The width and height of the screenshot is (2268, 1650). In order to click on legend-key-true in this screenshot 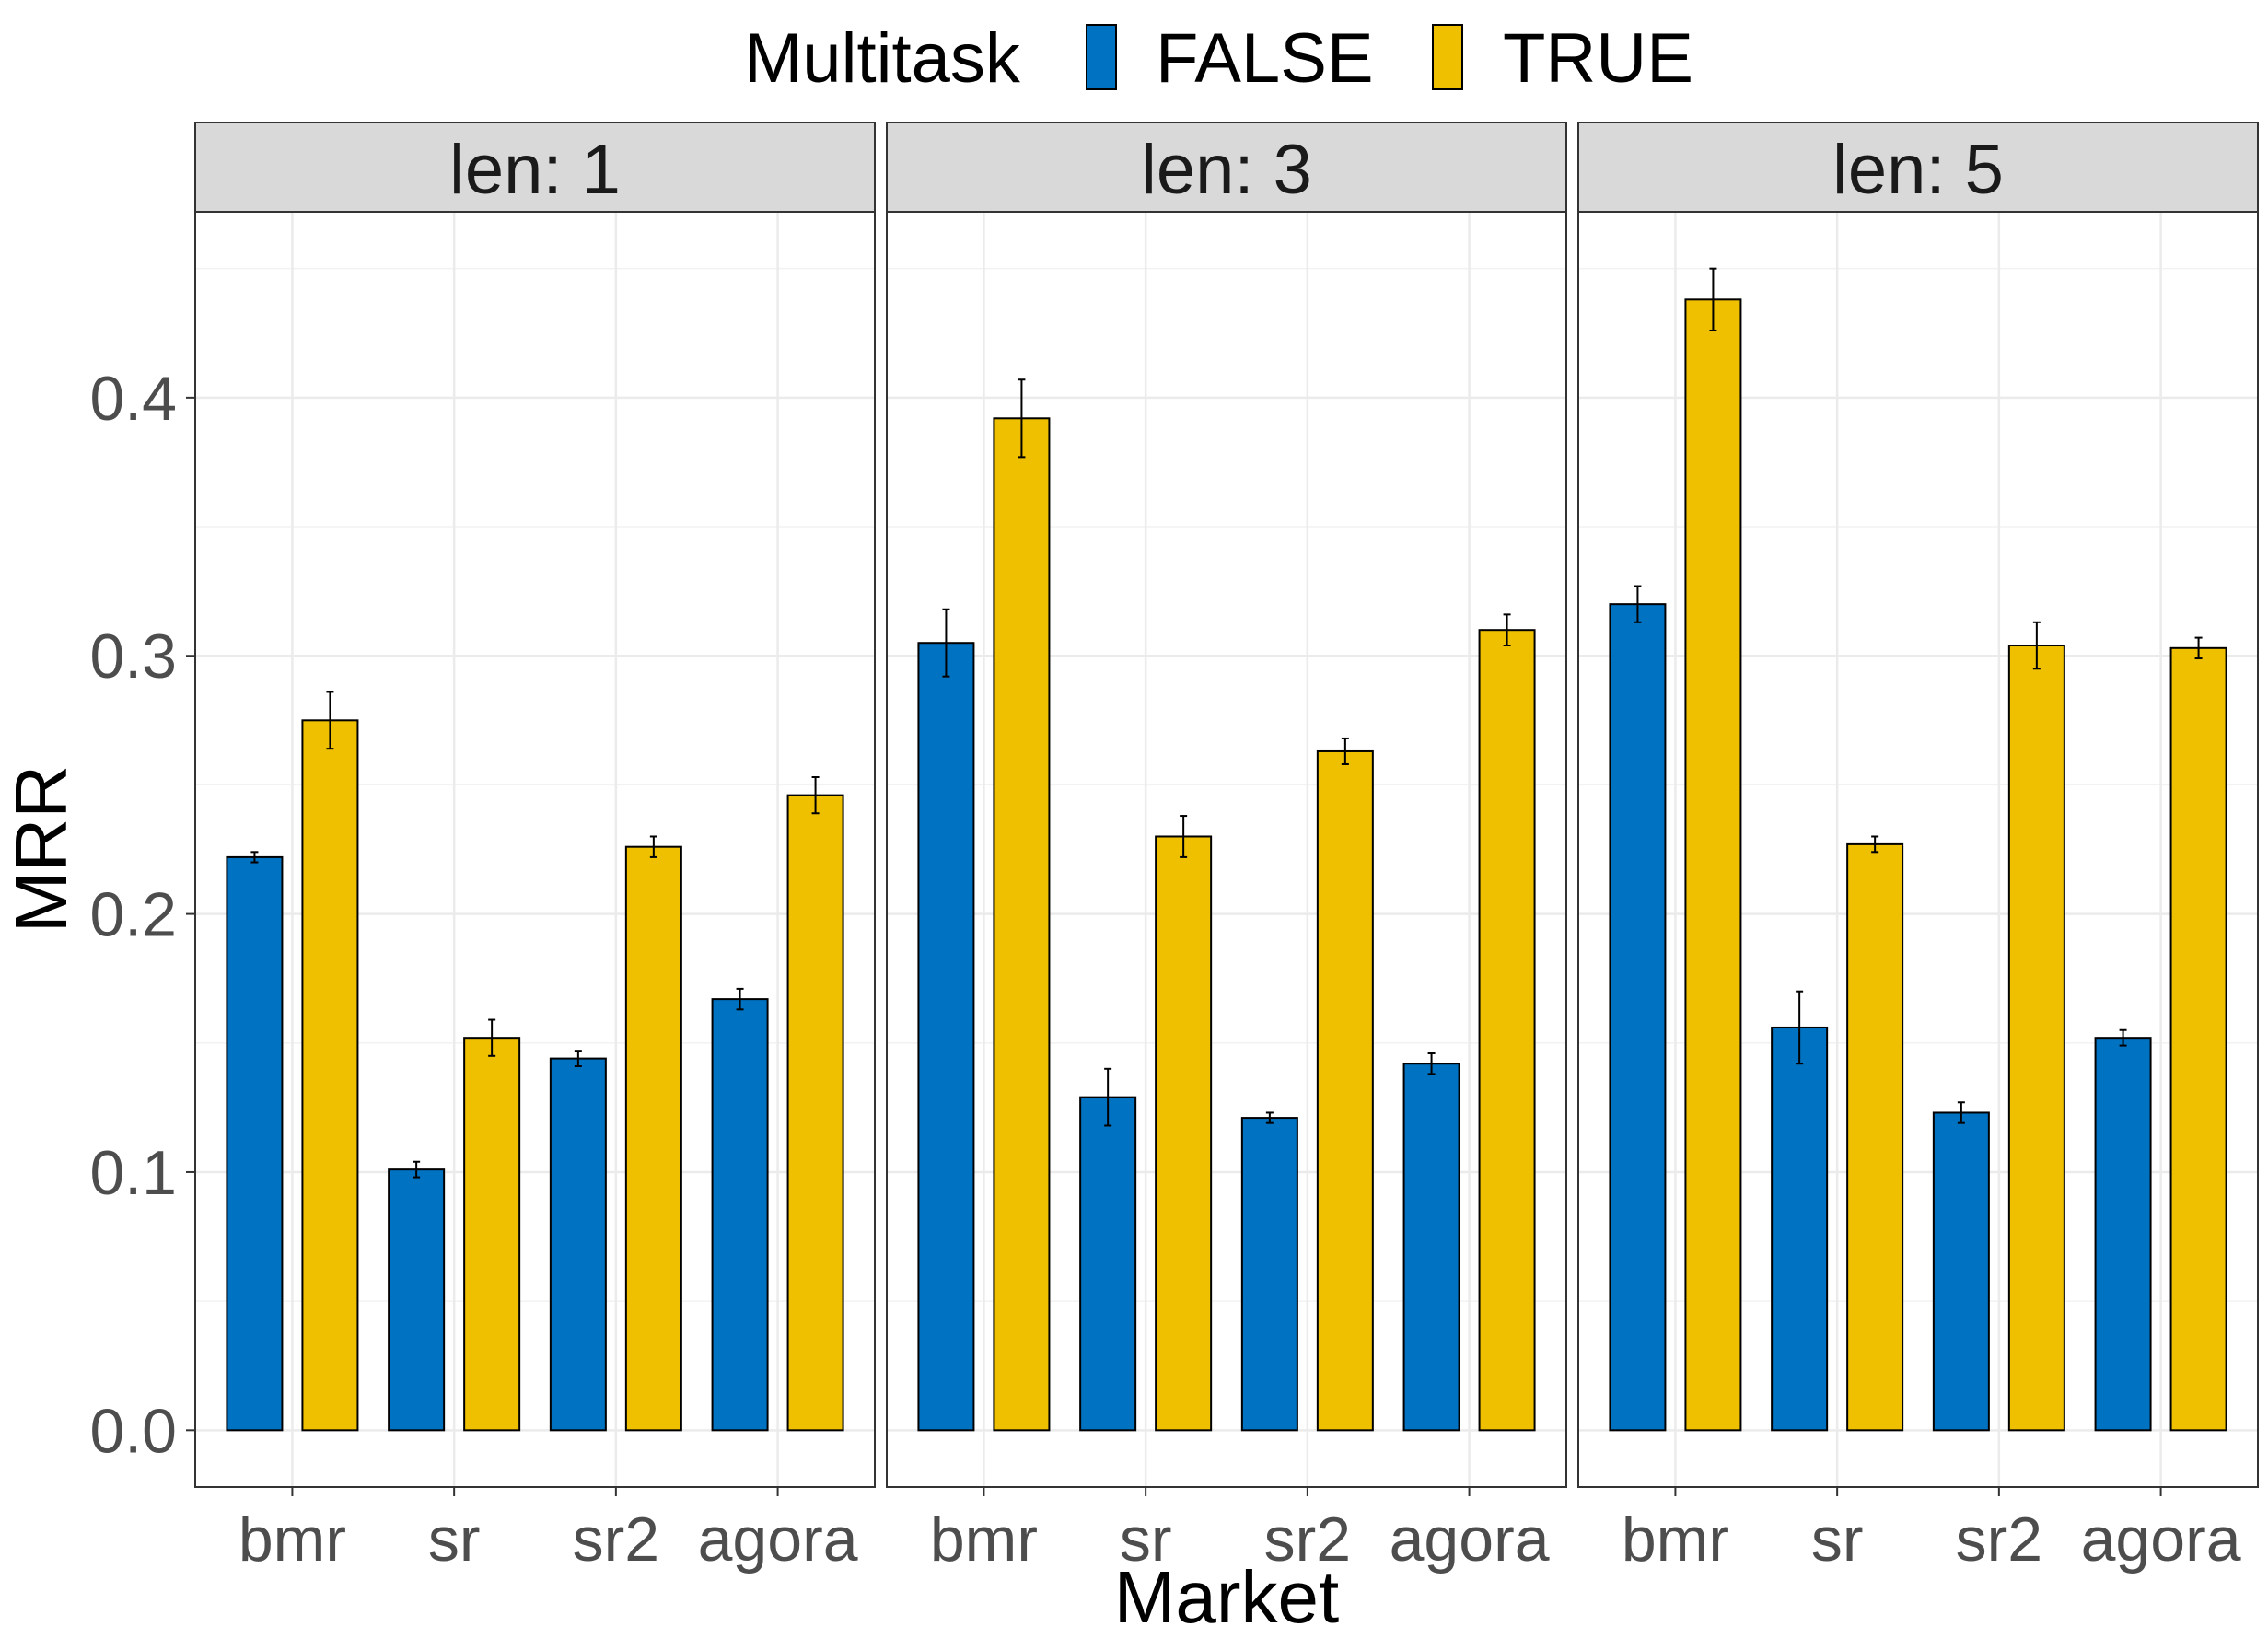, I will do `click(1447, 57)`.